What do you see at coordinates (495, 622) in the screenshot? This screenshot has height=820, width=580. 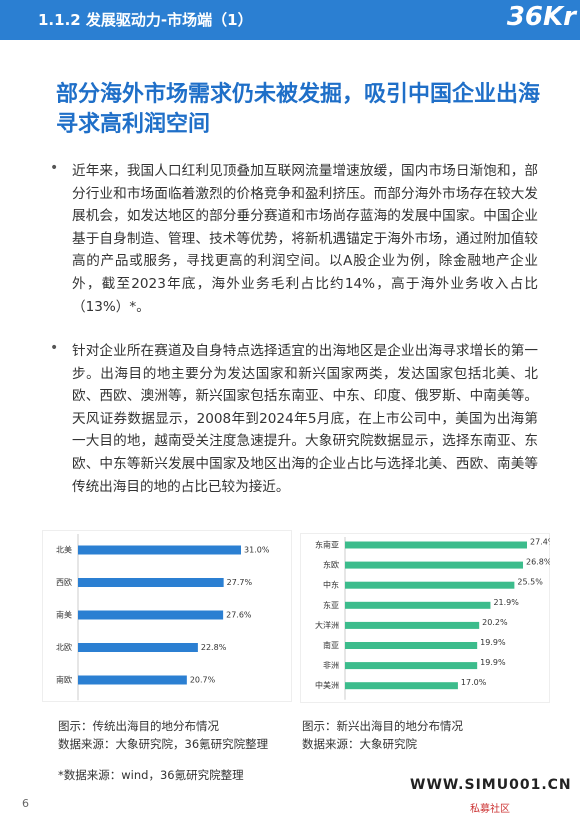 I see `value-label: 20.2%` at bounding box center [495, 622].